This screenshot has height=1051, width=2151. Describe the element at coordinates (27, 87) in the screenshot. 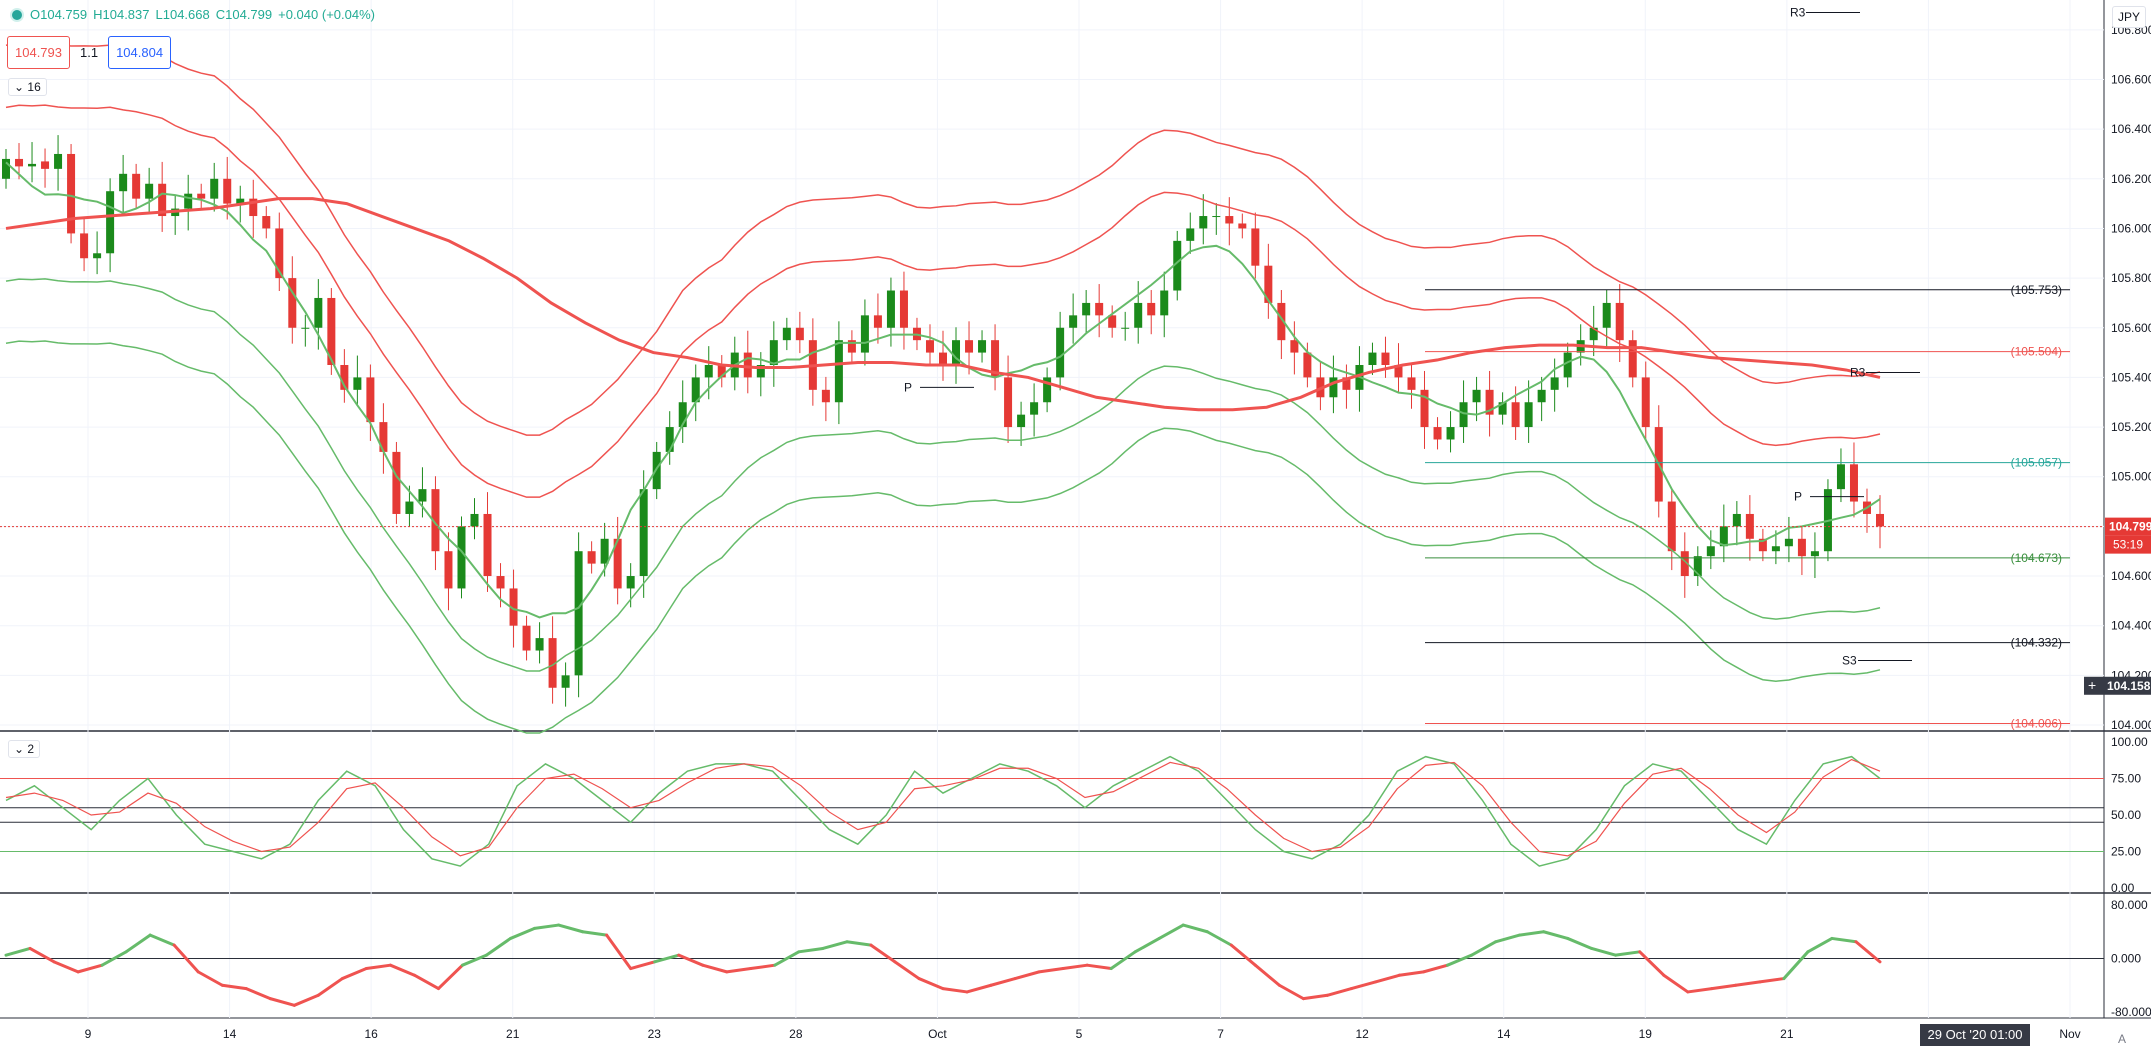

I see `main-pane-collapse-toggle: ⌄ 16` at that location.